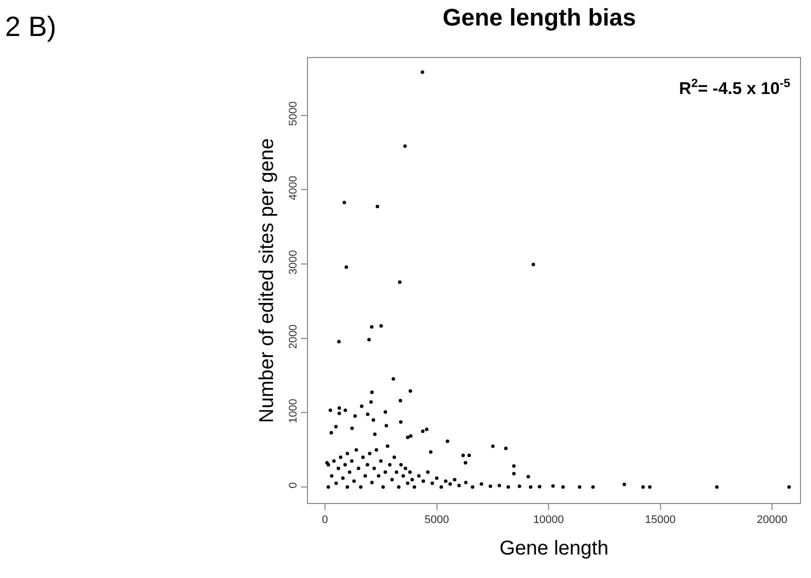 Image resolution: width=811 pixels, height=578 pixels. What do you see at coordinates (294, 188) in the screenshot?
I see `y-tick-label: 4000` at bounding box center [294, 188].